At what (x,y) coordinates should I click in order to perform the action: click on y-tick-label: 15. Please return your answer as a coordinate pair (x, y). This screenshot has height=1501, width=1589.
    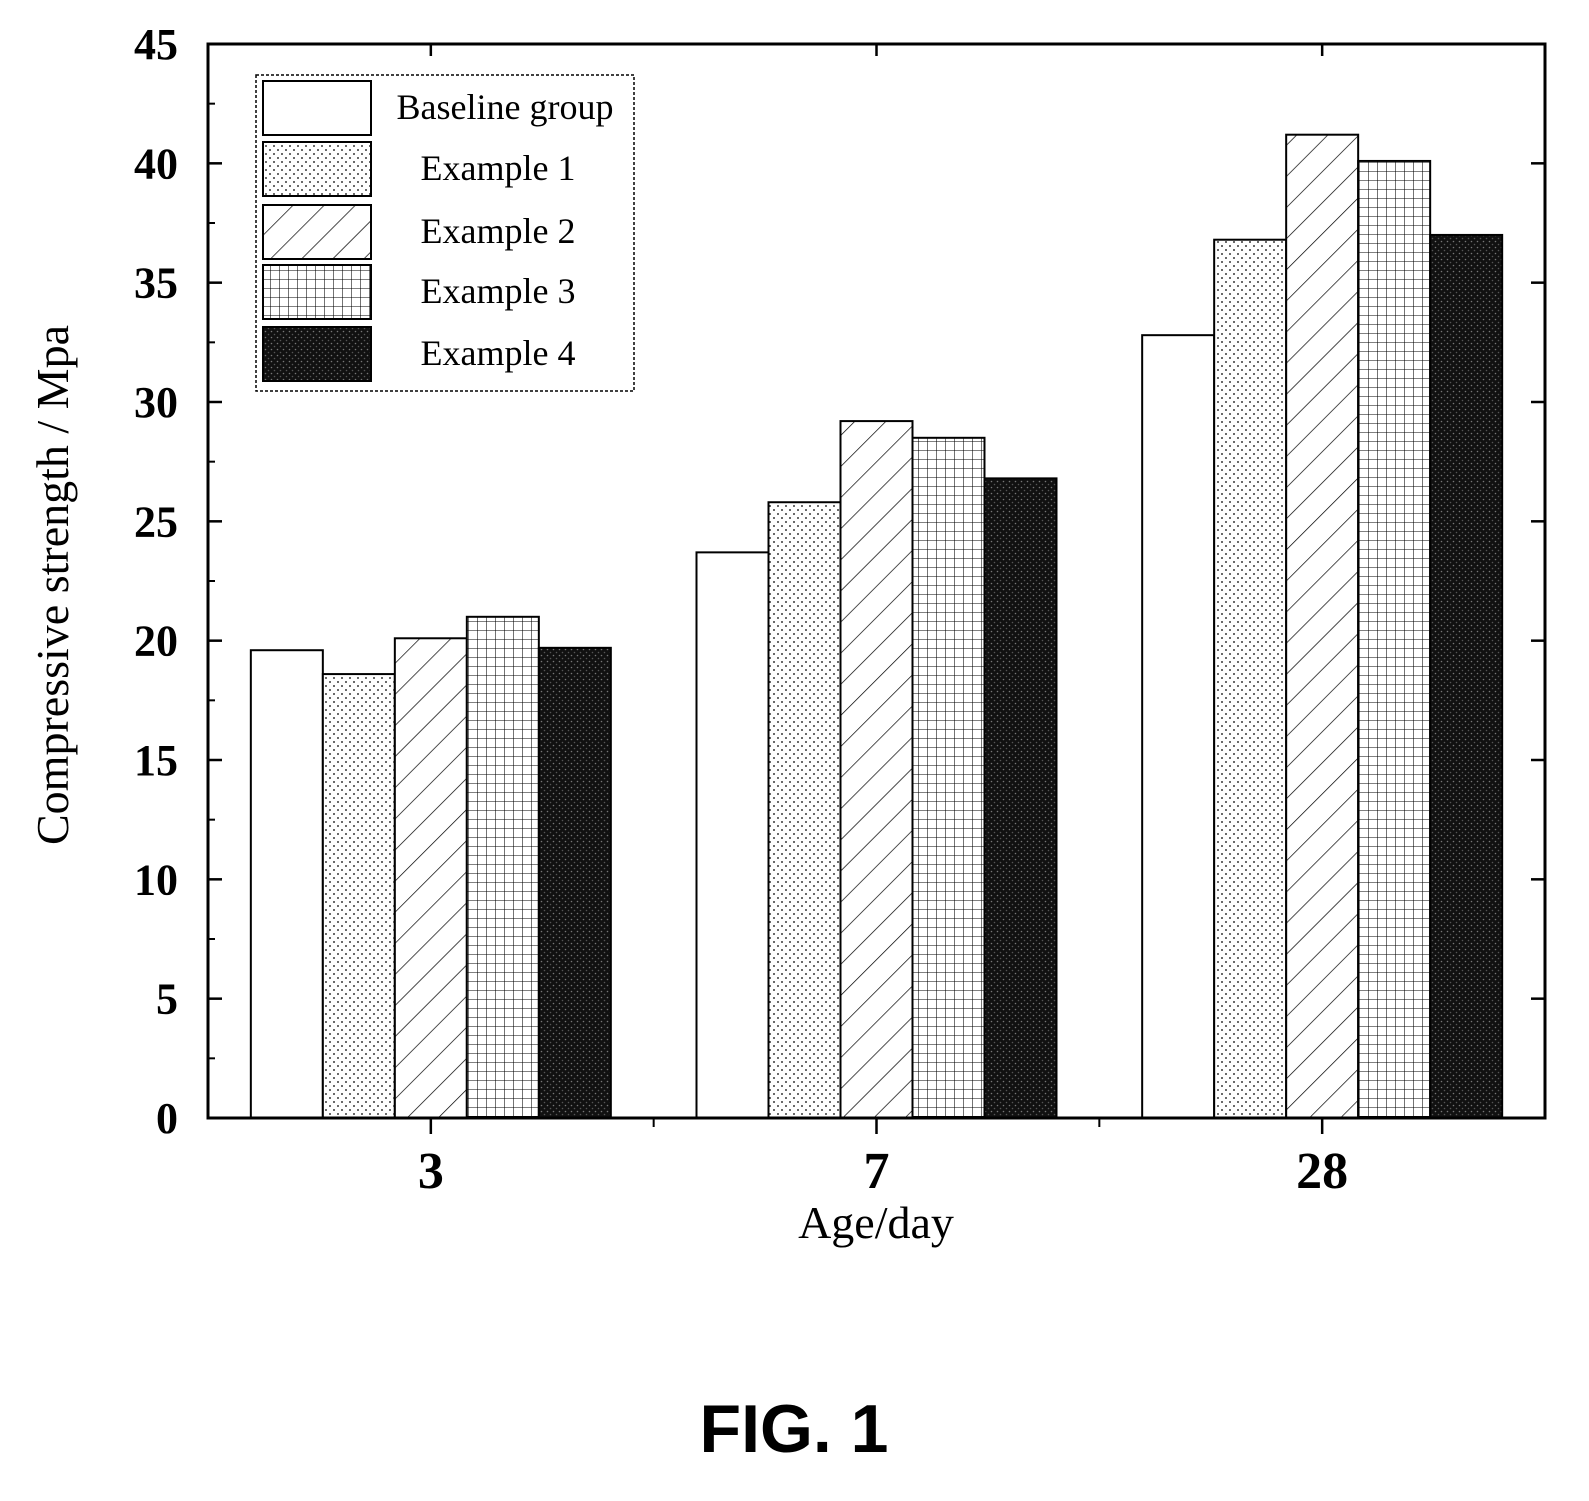
    Looking at the image, I should click on (156, 760).